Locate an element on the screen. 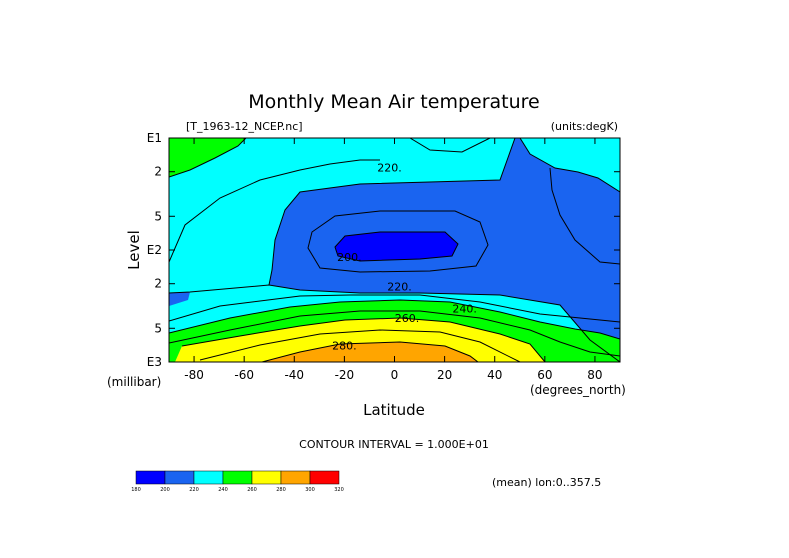  colorbar-tick-label: 260 is located at coordinates (252, 490).